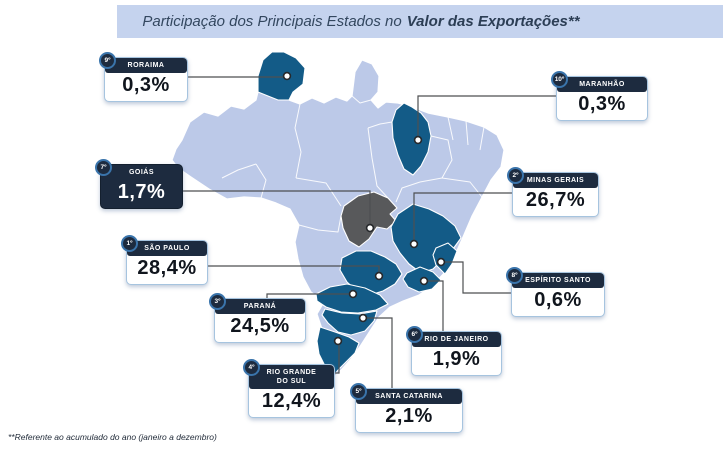 The width and height of the screenshot is (727, 457). I want to click on state-name: ESPÍRITO SANTO, so click(558, 281).